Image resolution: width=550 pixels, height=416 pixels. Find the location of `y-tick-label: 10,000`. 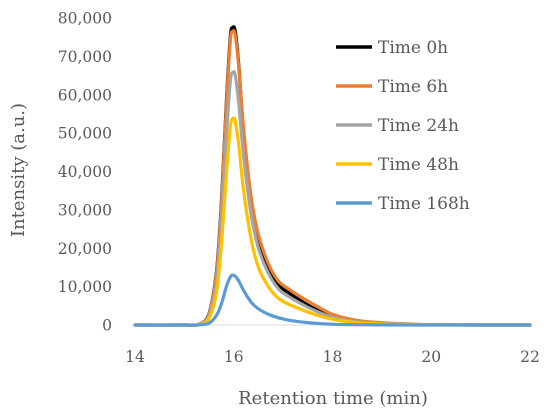

y-tick-label: 10,000 is located at coordinates (85, 287).